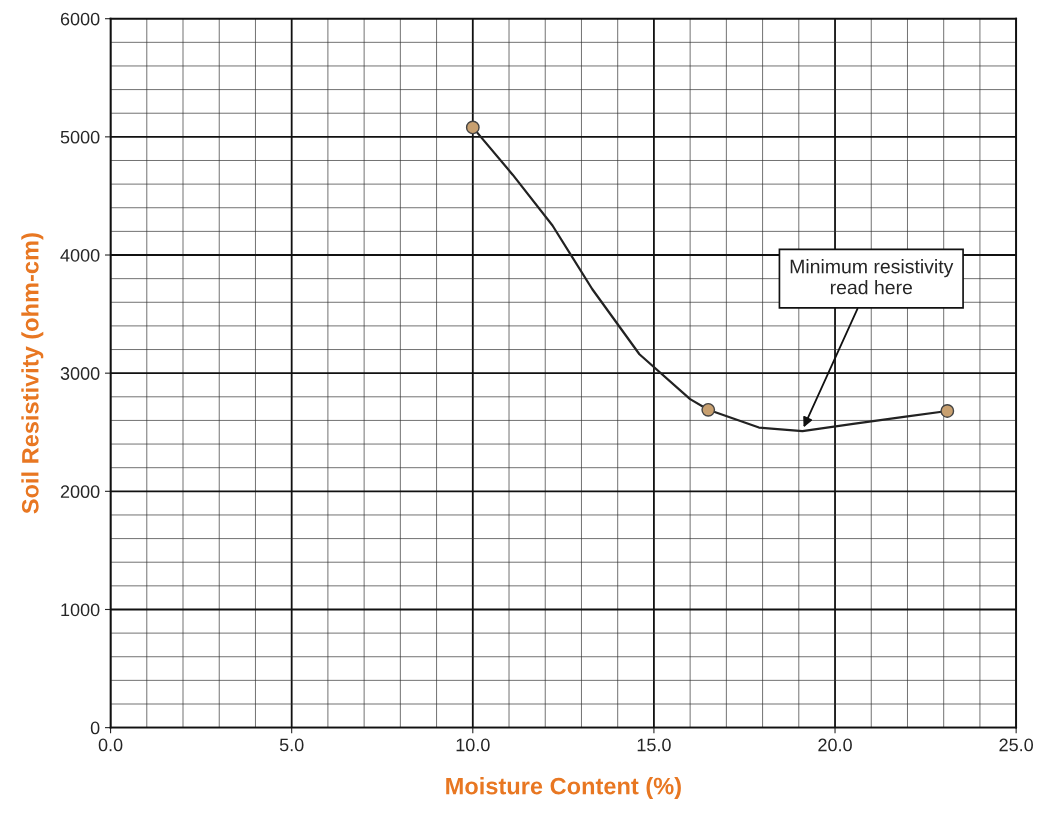 The width and height of the screenshot is (1053, 813). I want to click on annotation: Minimum resistivity read here, so click(872, 277).